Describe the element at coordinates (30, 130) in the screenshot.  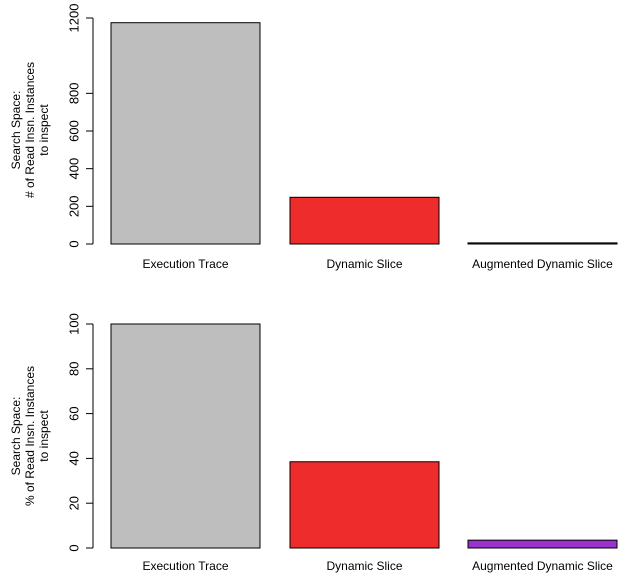
I see `panel-1-y-axis-label-line: # of Read Insn. Instances` at that location.